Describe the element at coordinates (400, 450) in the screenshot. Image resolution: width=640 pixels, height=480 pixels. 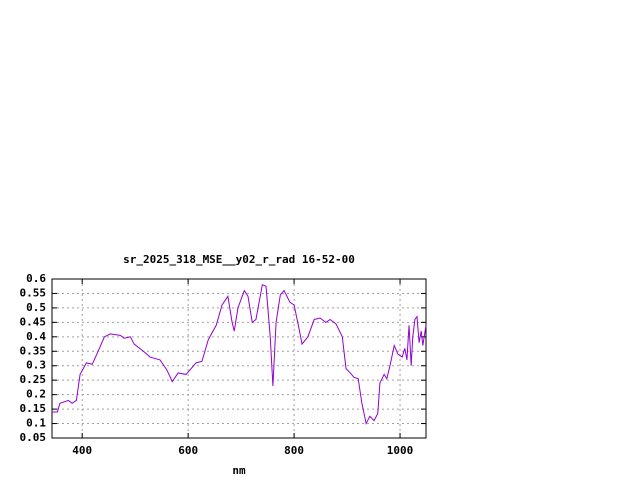
I see `x-tick-label: 1000` at that location.